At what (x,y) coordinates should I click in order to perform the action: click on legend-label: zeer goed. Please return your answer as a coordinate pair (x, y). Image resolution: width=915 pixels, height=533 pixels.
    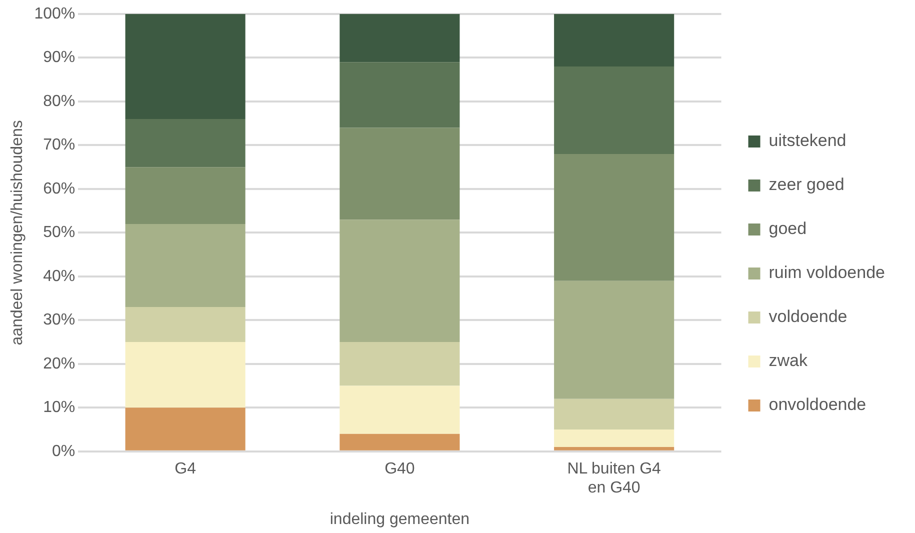
    Looking at the image, I should click on (806, 184).